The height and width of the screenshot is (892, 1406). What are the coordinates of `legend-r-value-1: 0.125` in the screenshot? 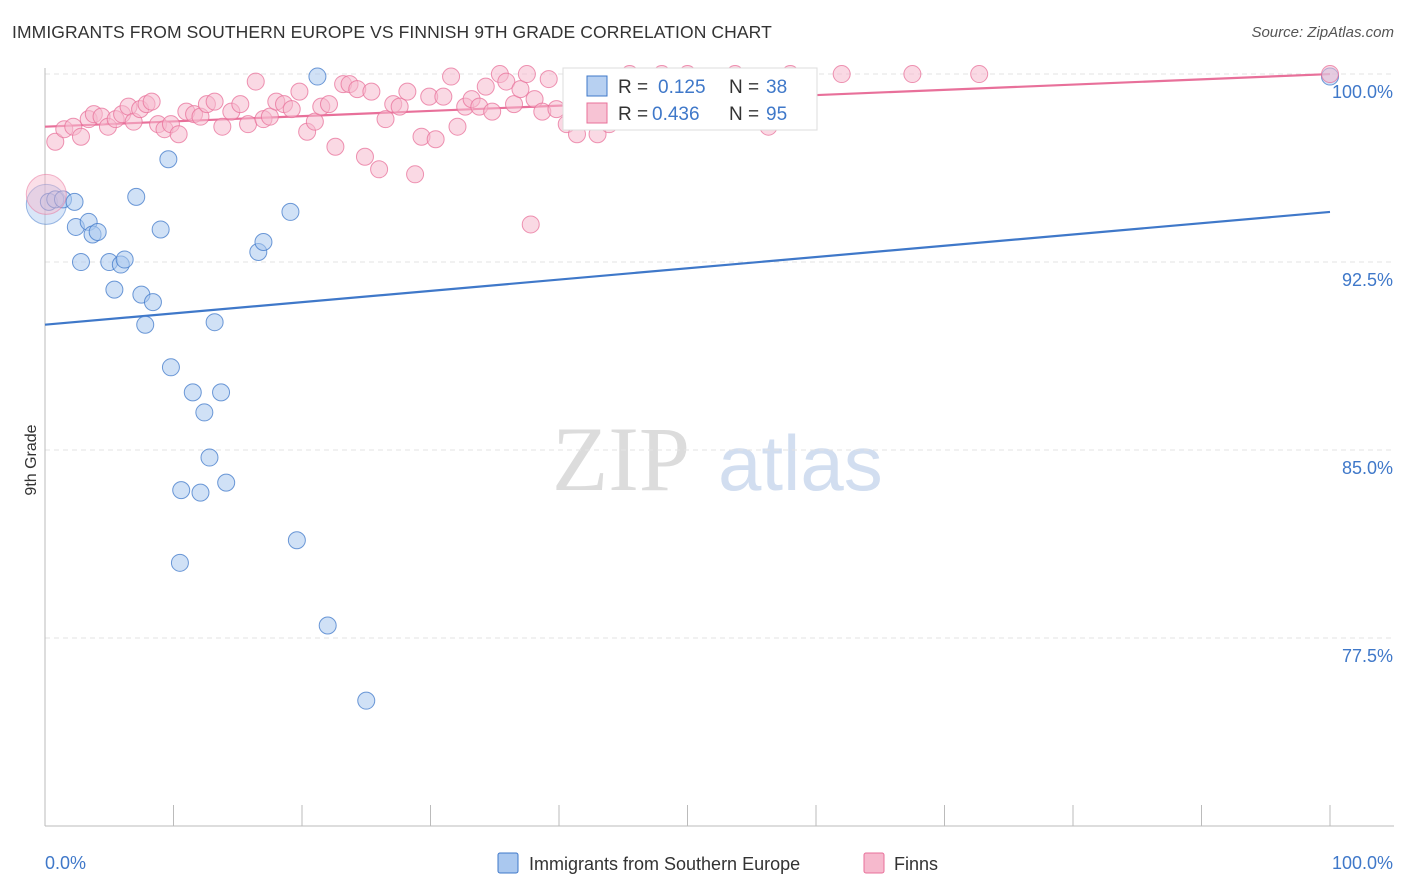 It's located at (682, 87).